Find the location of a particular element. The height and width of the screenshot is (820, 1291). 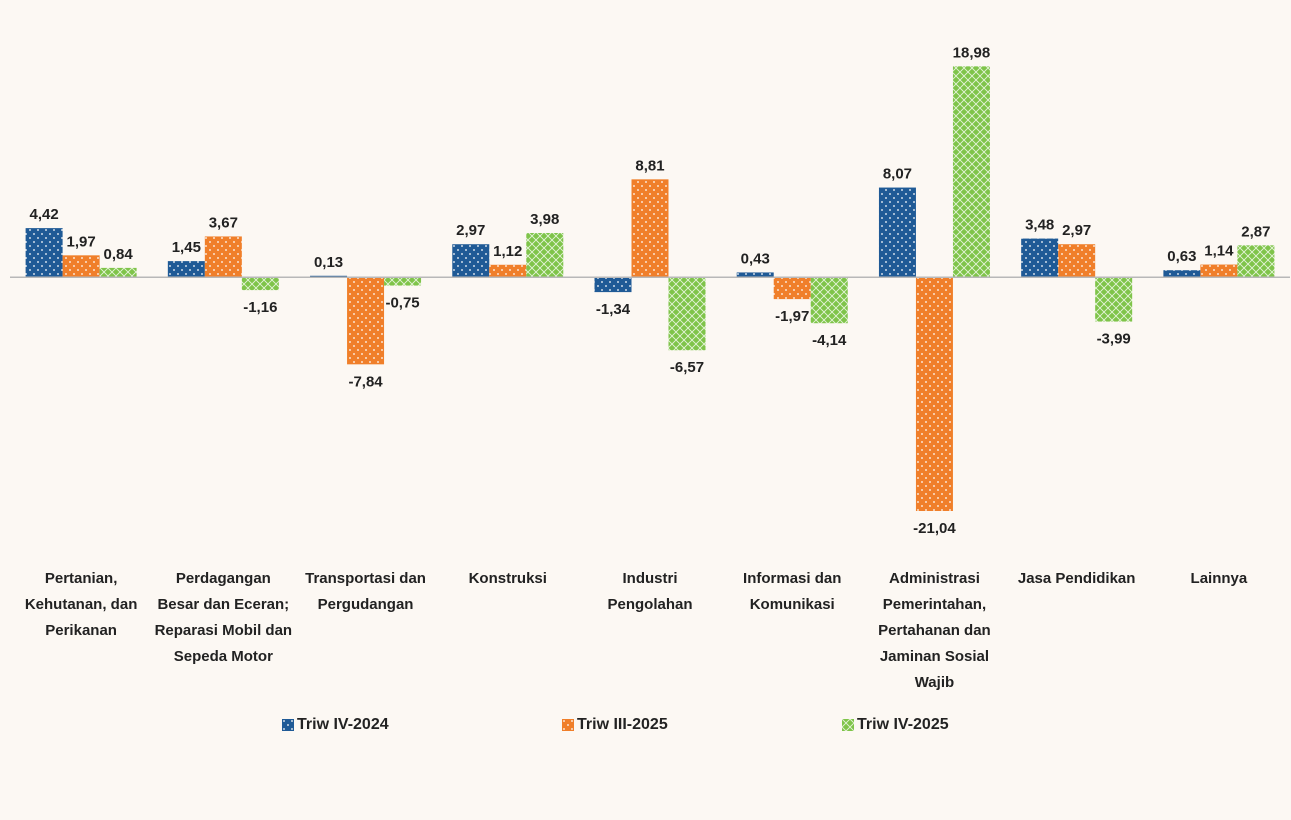

data-label: 3,98 is located at coordinates (544, 219).